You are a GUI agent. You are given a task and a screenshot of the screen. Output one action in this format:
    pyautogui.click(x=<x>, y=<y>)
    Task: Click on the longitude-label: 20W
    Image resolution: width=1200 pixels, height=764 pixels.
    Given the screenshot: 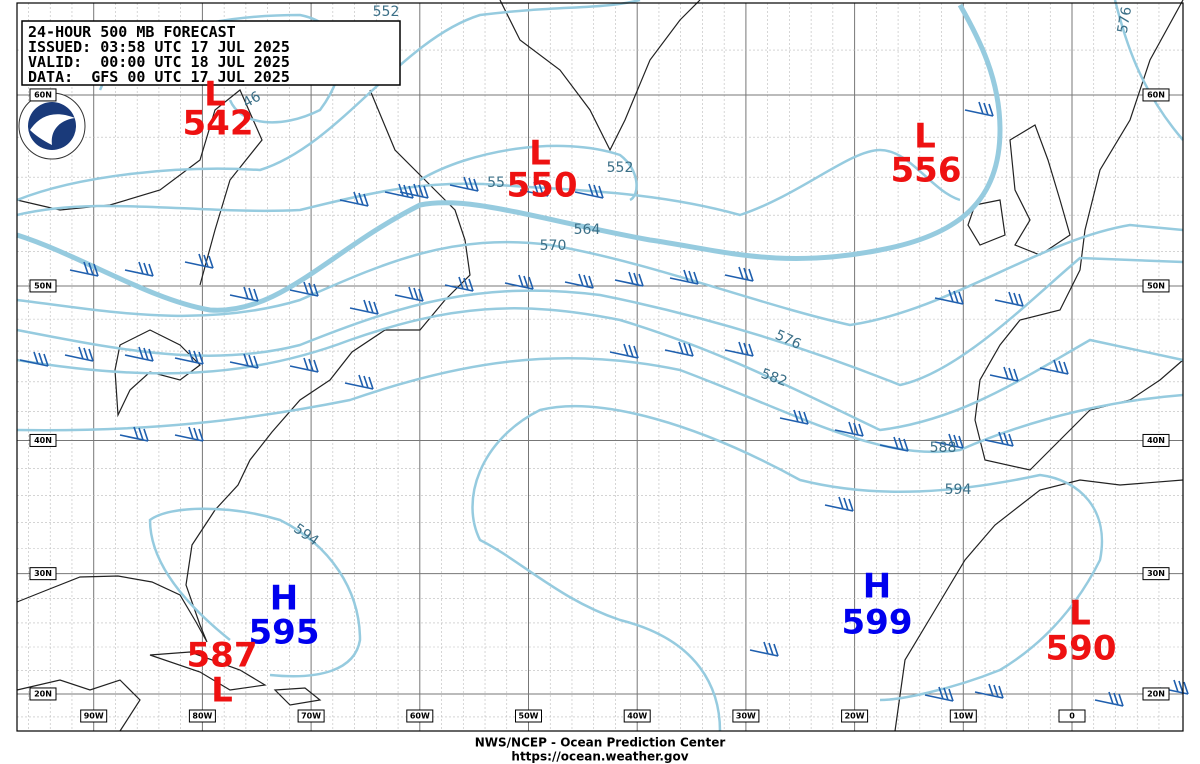 What is the action you would take?
    pyautogui.click(x=855, y=716)
    